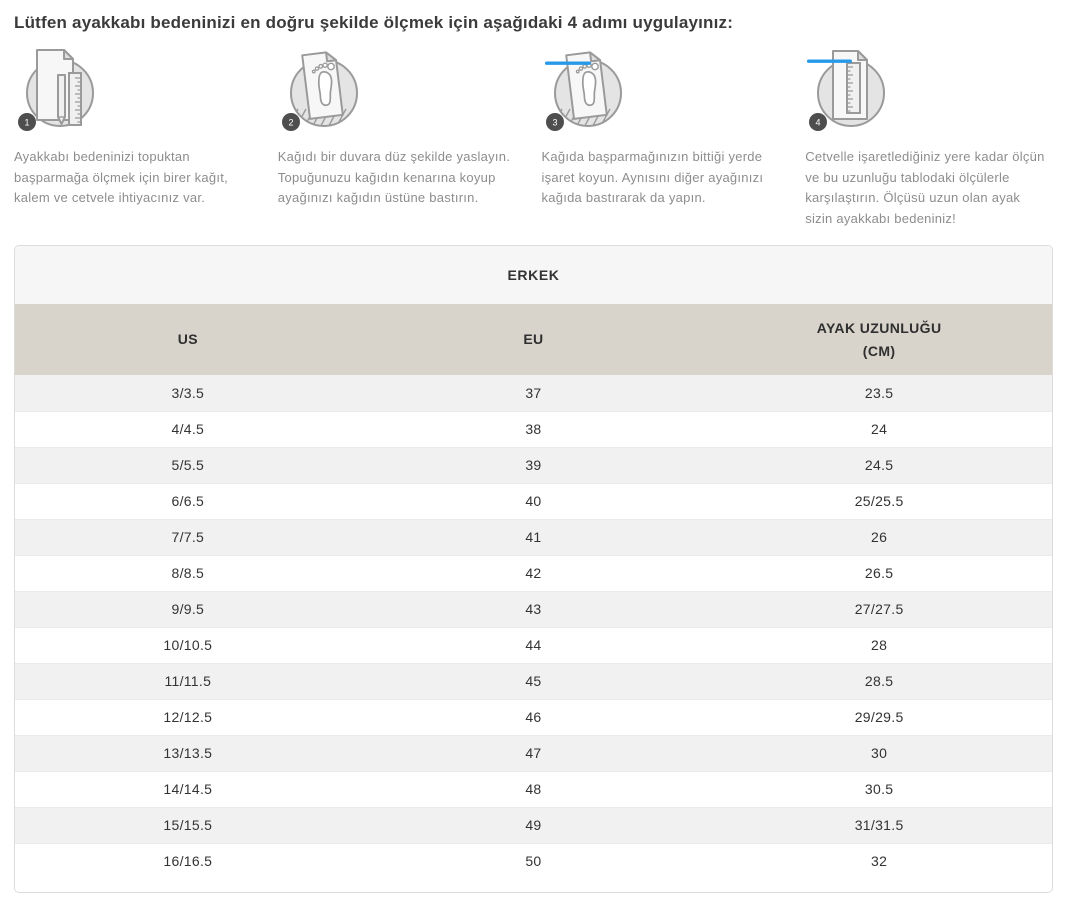 This screenshot has width=1067, height=898. I want to click on table-row: 11/11.5 45 28.5, so click(533, 681).